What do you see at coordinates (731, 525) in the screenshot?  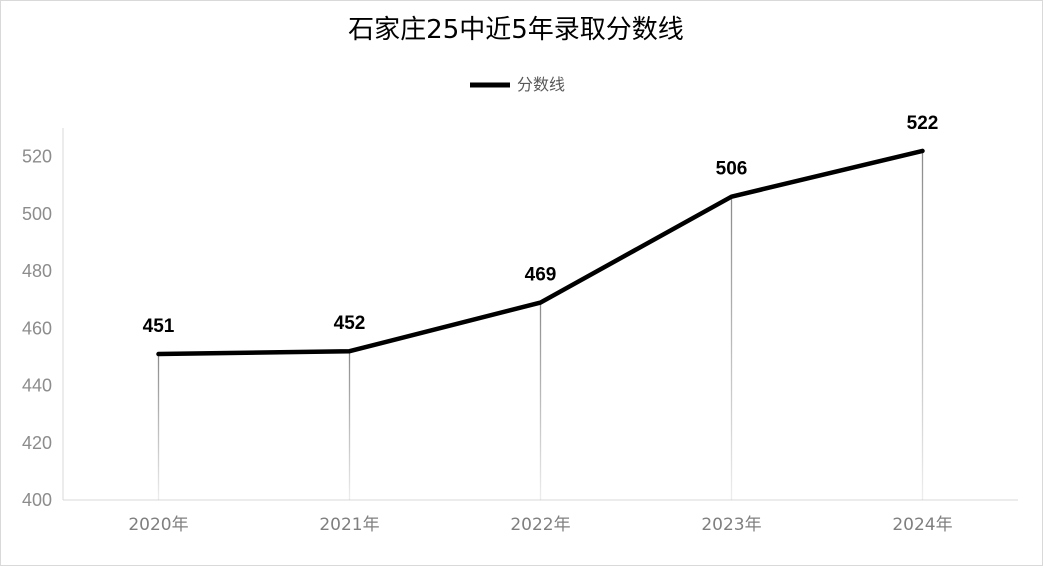 I see `x-tick-label: 2023年` at bounding box center [731, 525].